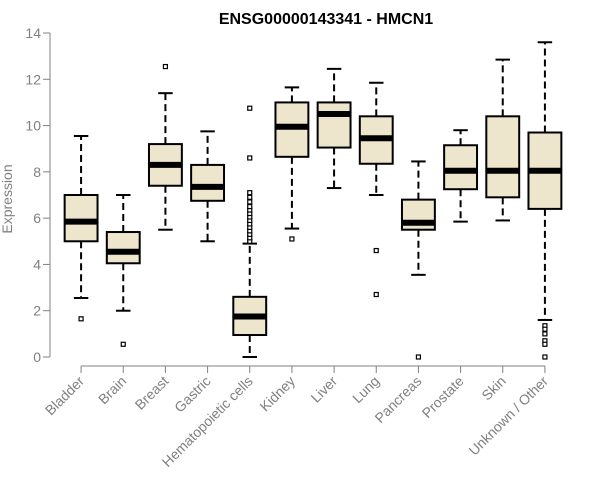 This screenshot has width=600, height=500. I want to click on x-tick-label: Bladder, so click(65, 396).